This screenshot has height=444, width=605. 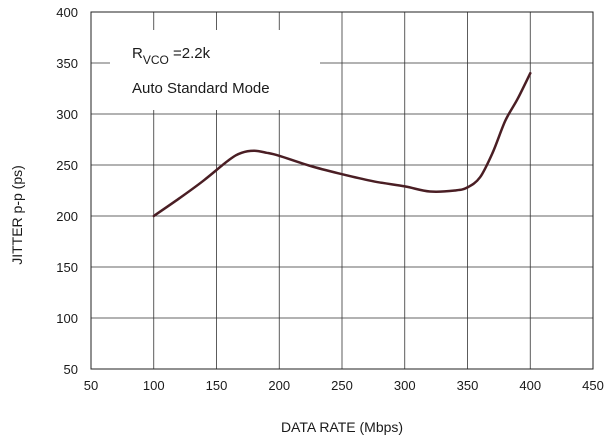 What do you see at coordinates (67, 267) in the screenshot?
I see `y-tick-label-2: 150` at bounding box center [67, 267].